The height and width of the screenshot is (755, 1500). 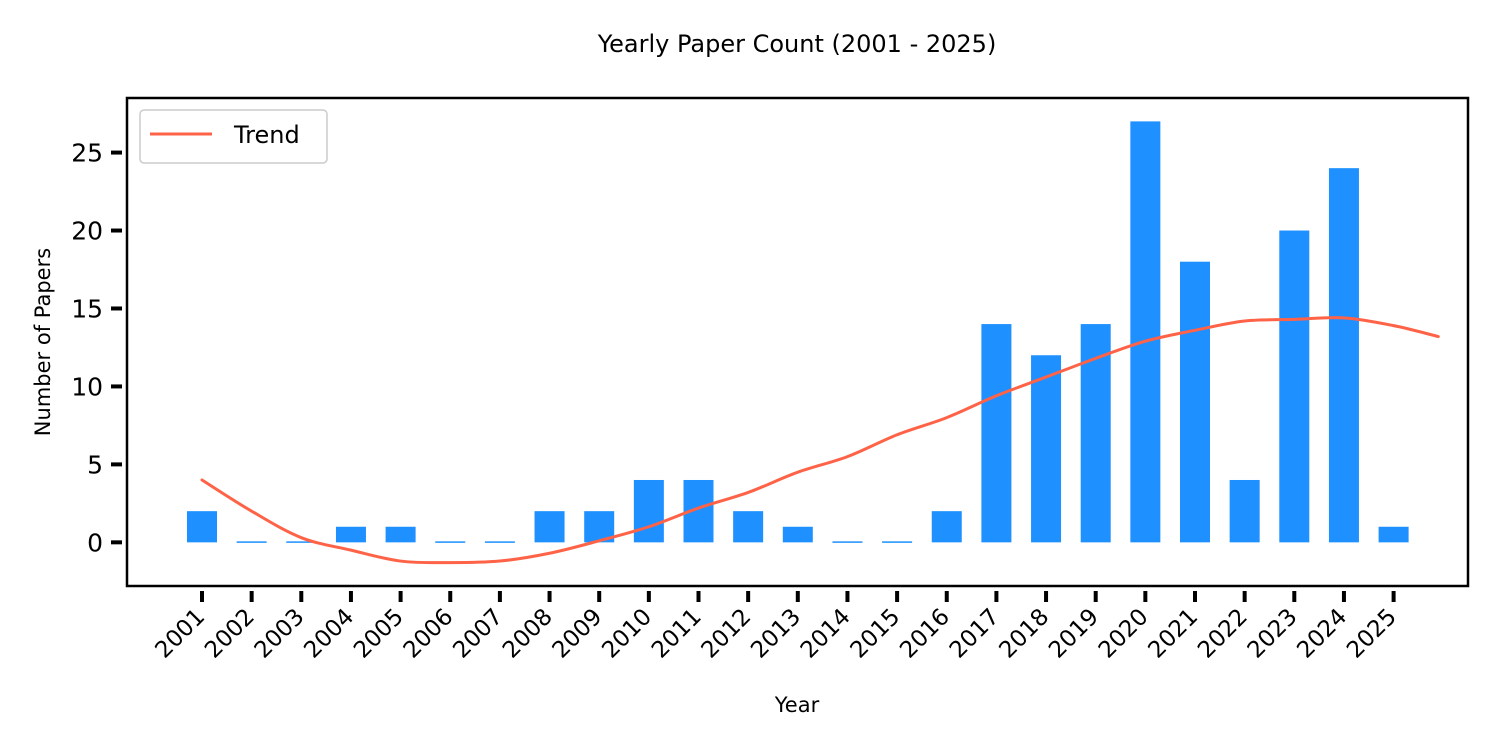 What do you see at coordinates (1046, 449) in the screenshot?
I see `bar-2018` at bounding box center [1046, 449].